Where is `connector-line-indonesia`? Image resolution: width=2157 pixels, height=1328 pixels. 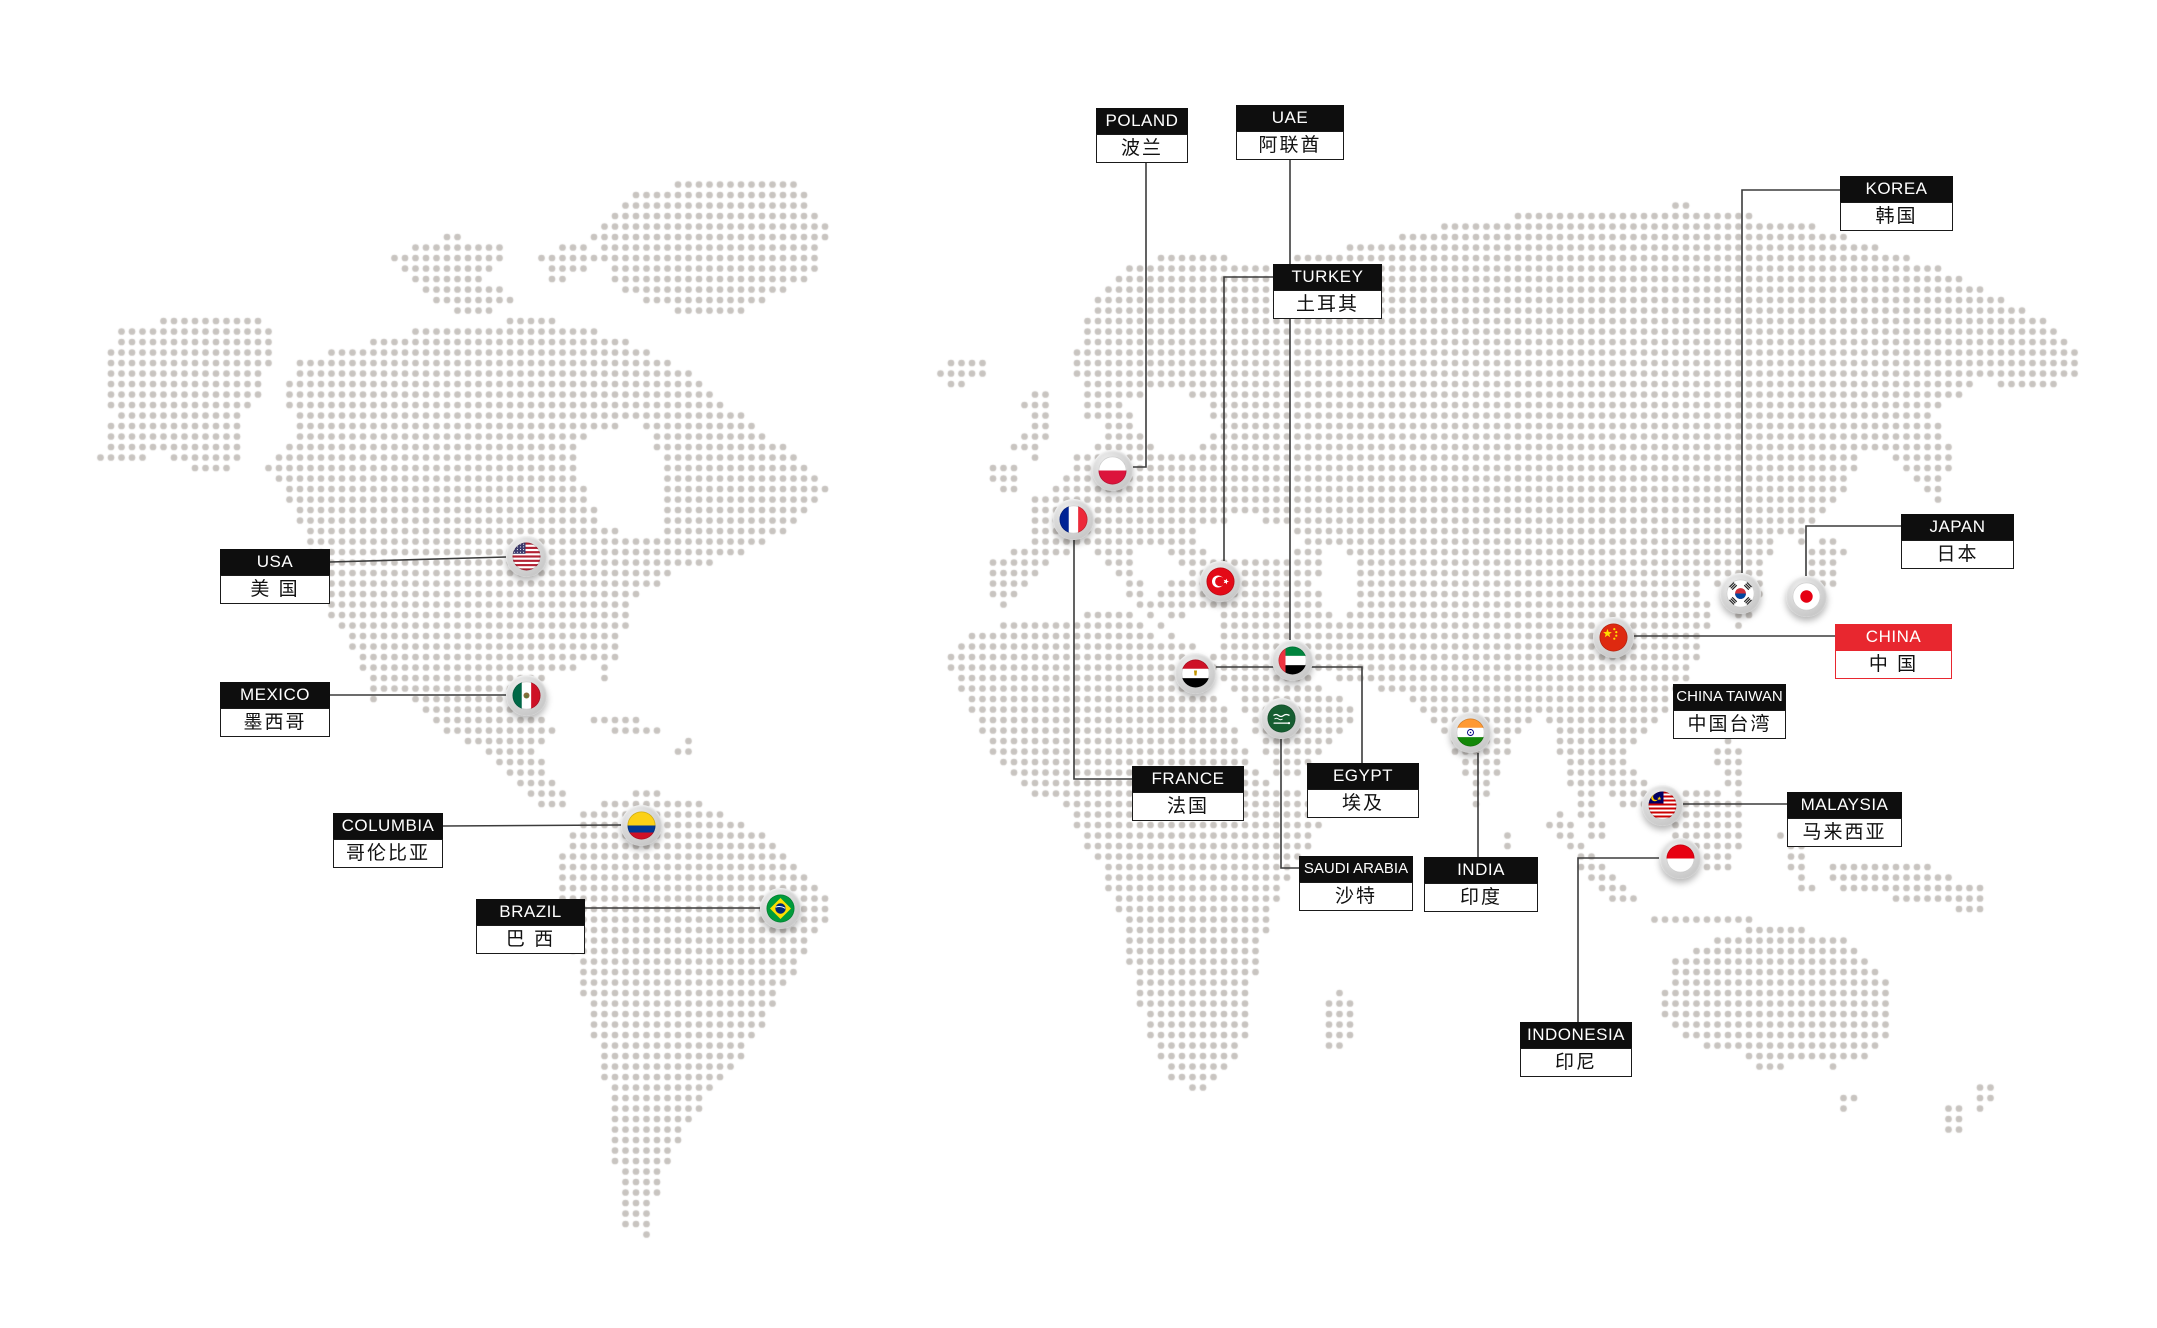
connector-line-indonesia is located at coordinates (1618, 939).